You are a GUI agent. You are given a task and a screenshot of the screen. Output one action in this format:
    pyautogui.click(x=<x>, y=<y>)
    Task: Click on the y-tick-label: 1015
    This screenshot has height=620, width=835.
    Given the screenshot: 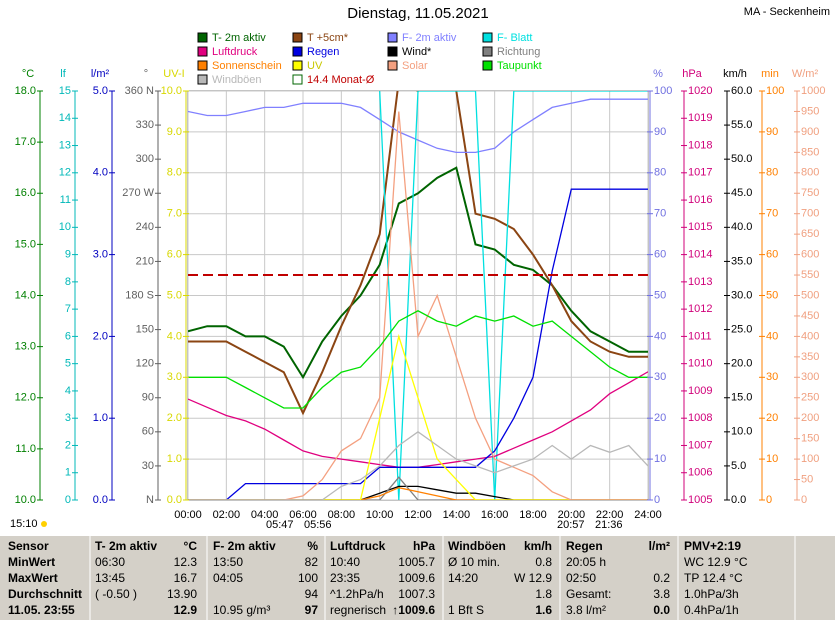 What is the action you would take?
    pyautogui.click(x=700, y=227)
    